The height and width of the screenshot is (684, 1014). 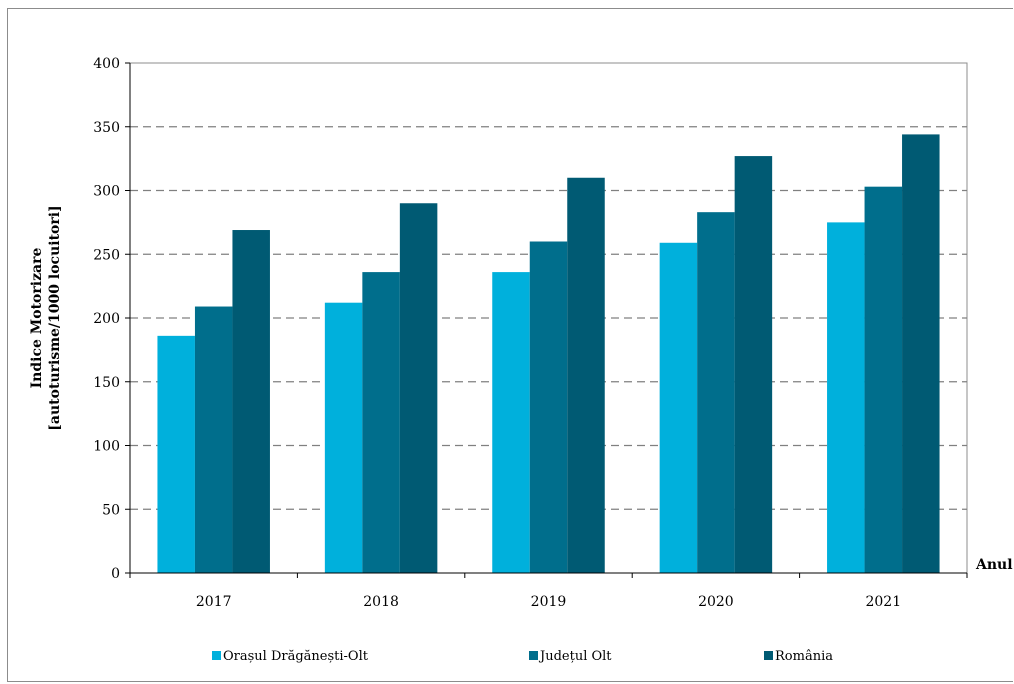 What do you see at coordinates (111, 510) in the screenshot?
I see `y-tick-label: 50` at bounding box center [111, 510].